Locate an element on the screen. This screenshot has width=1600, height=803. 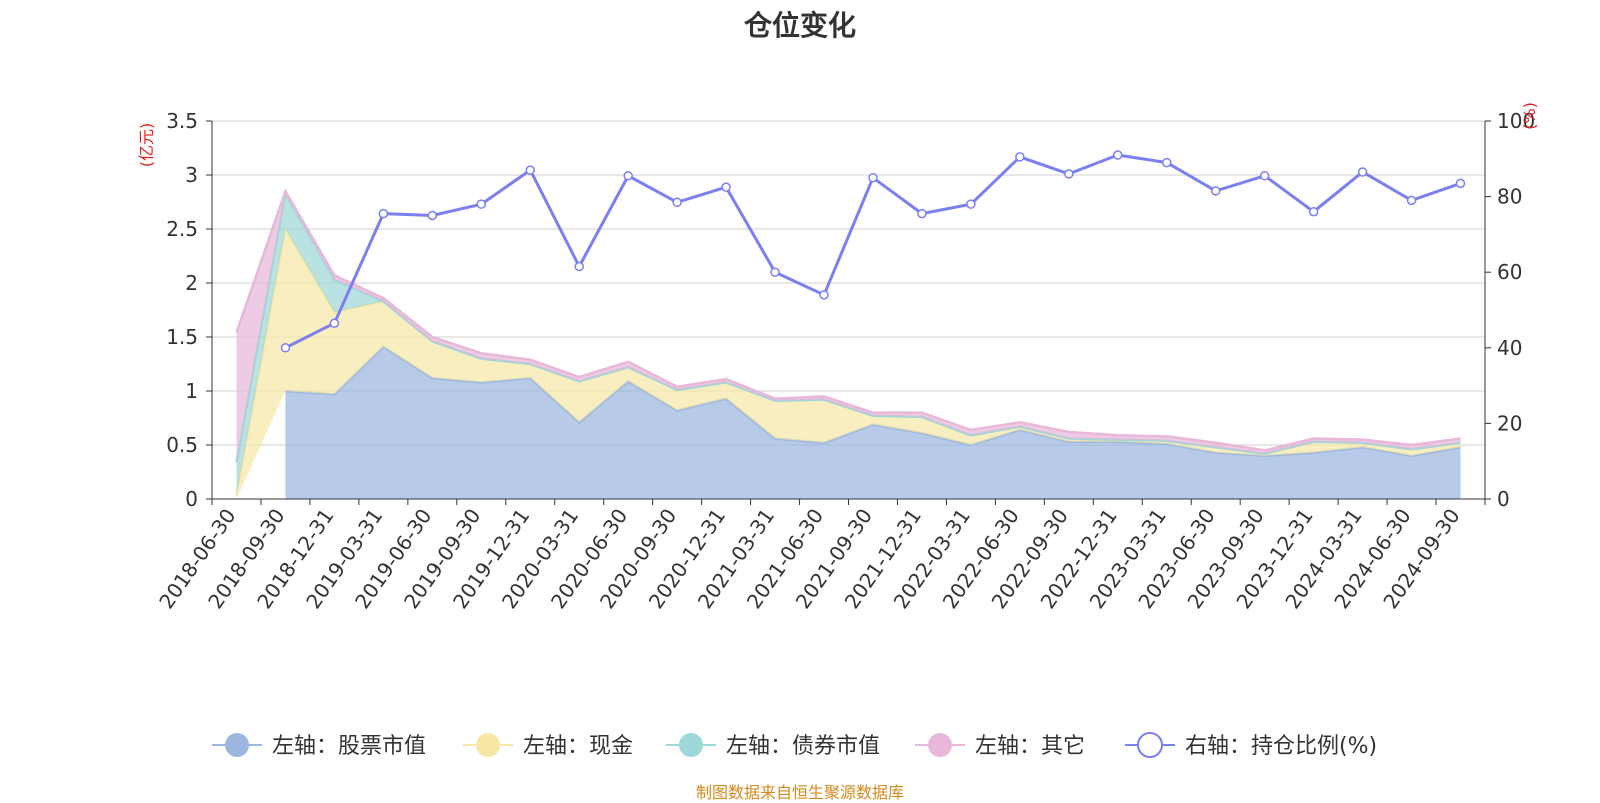
right-axis-tick-label: 0 is located at coordinates (1503, 499).